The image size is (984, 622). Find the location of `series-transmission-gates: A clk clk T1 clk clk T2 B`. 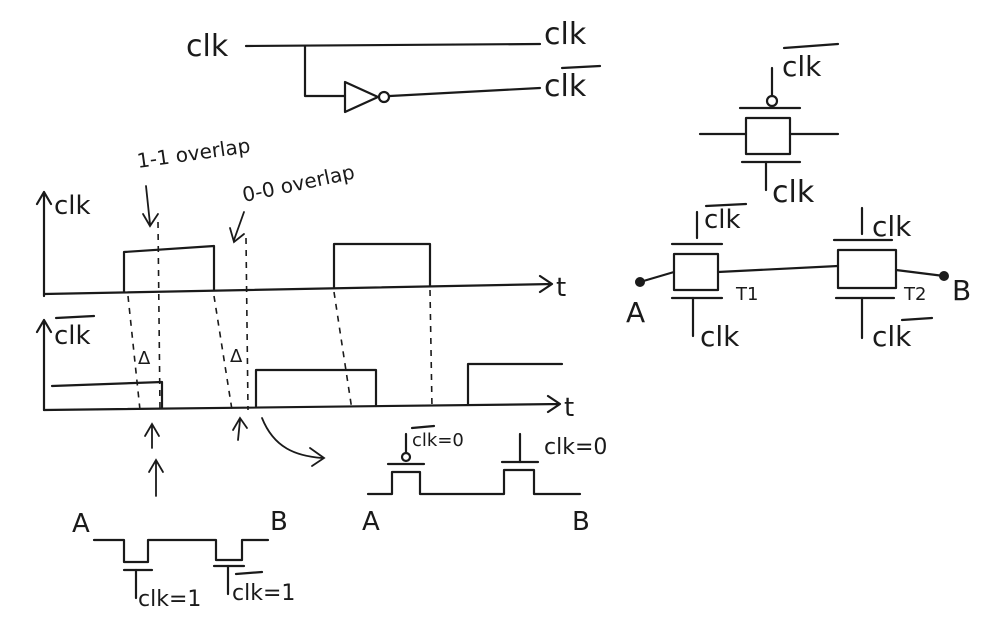

series-transmission-gates: A clk clk T1 clk clk T2 B is located at coordinates (798, 277).